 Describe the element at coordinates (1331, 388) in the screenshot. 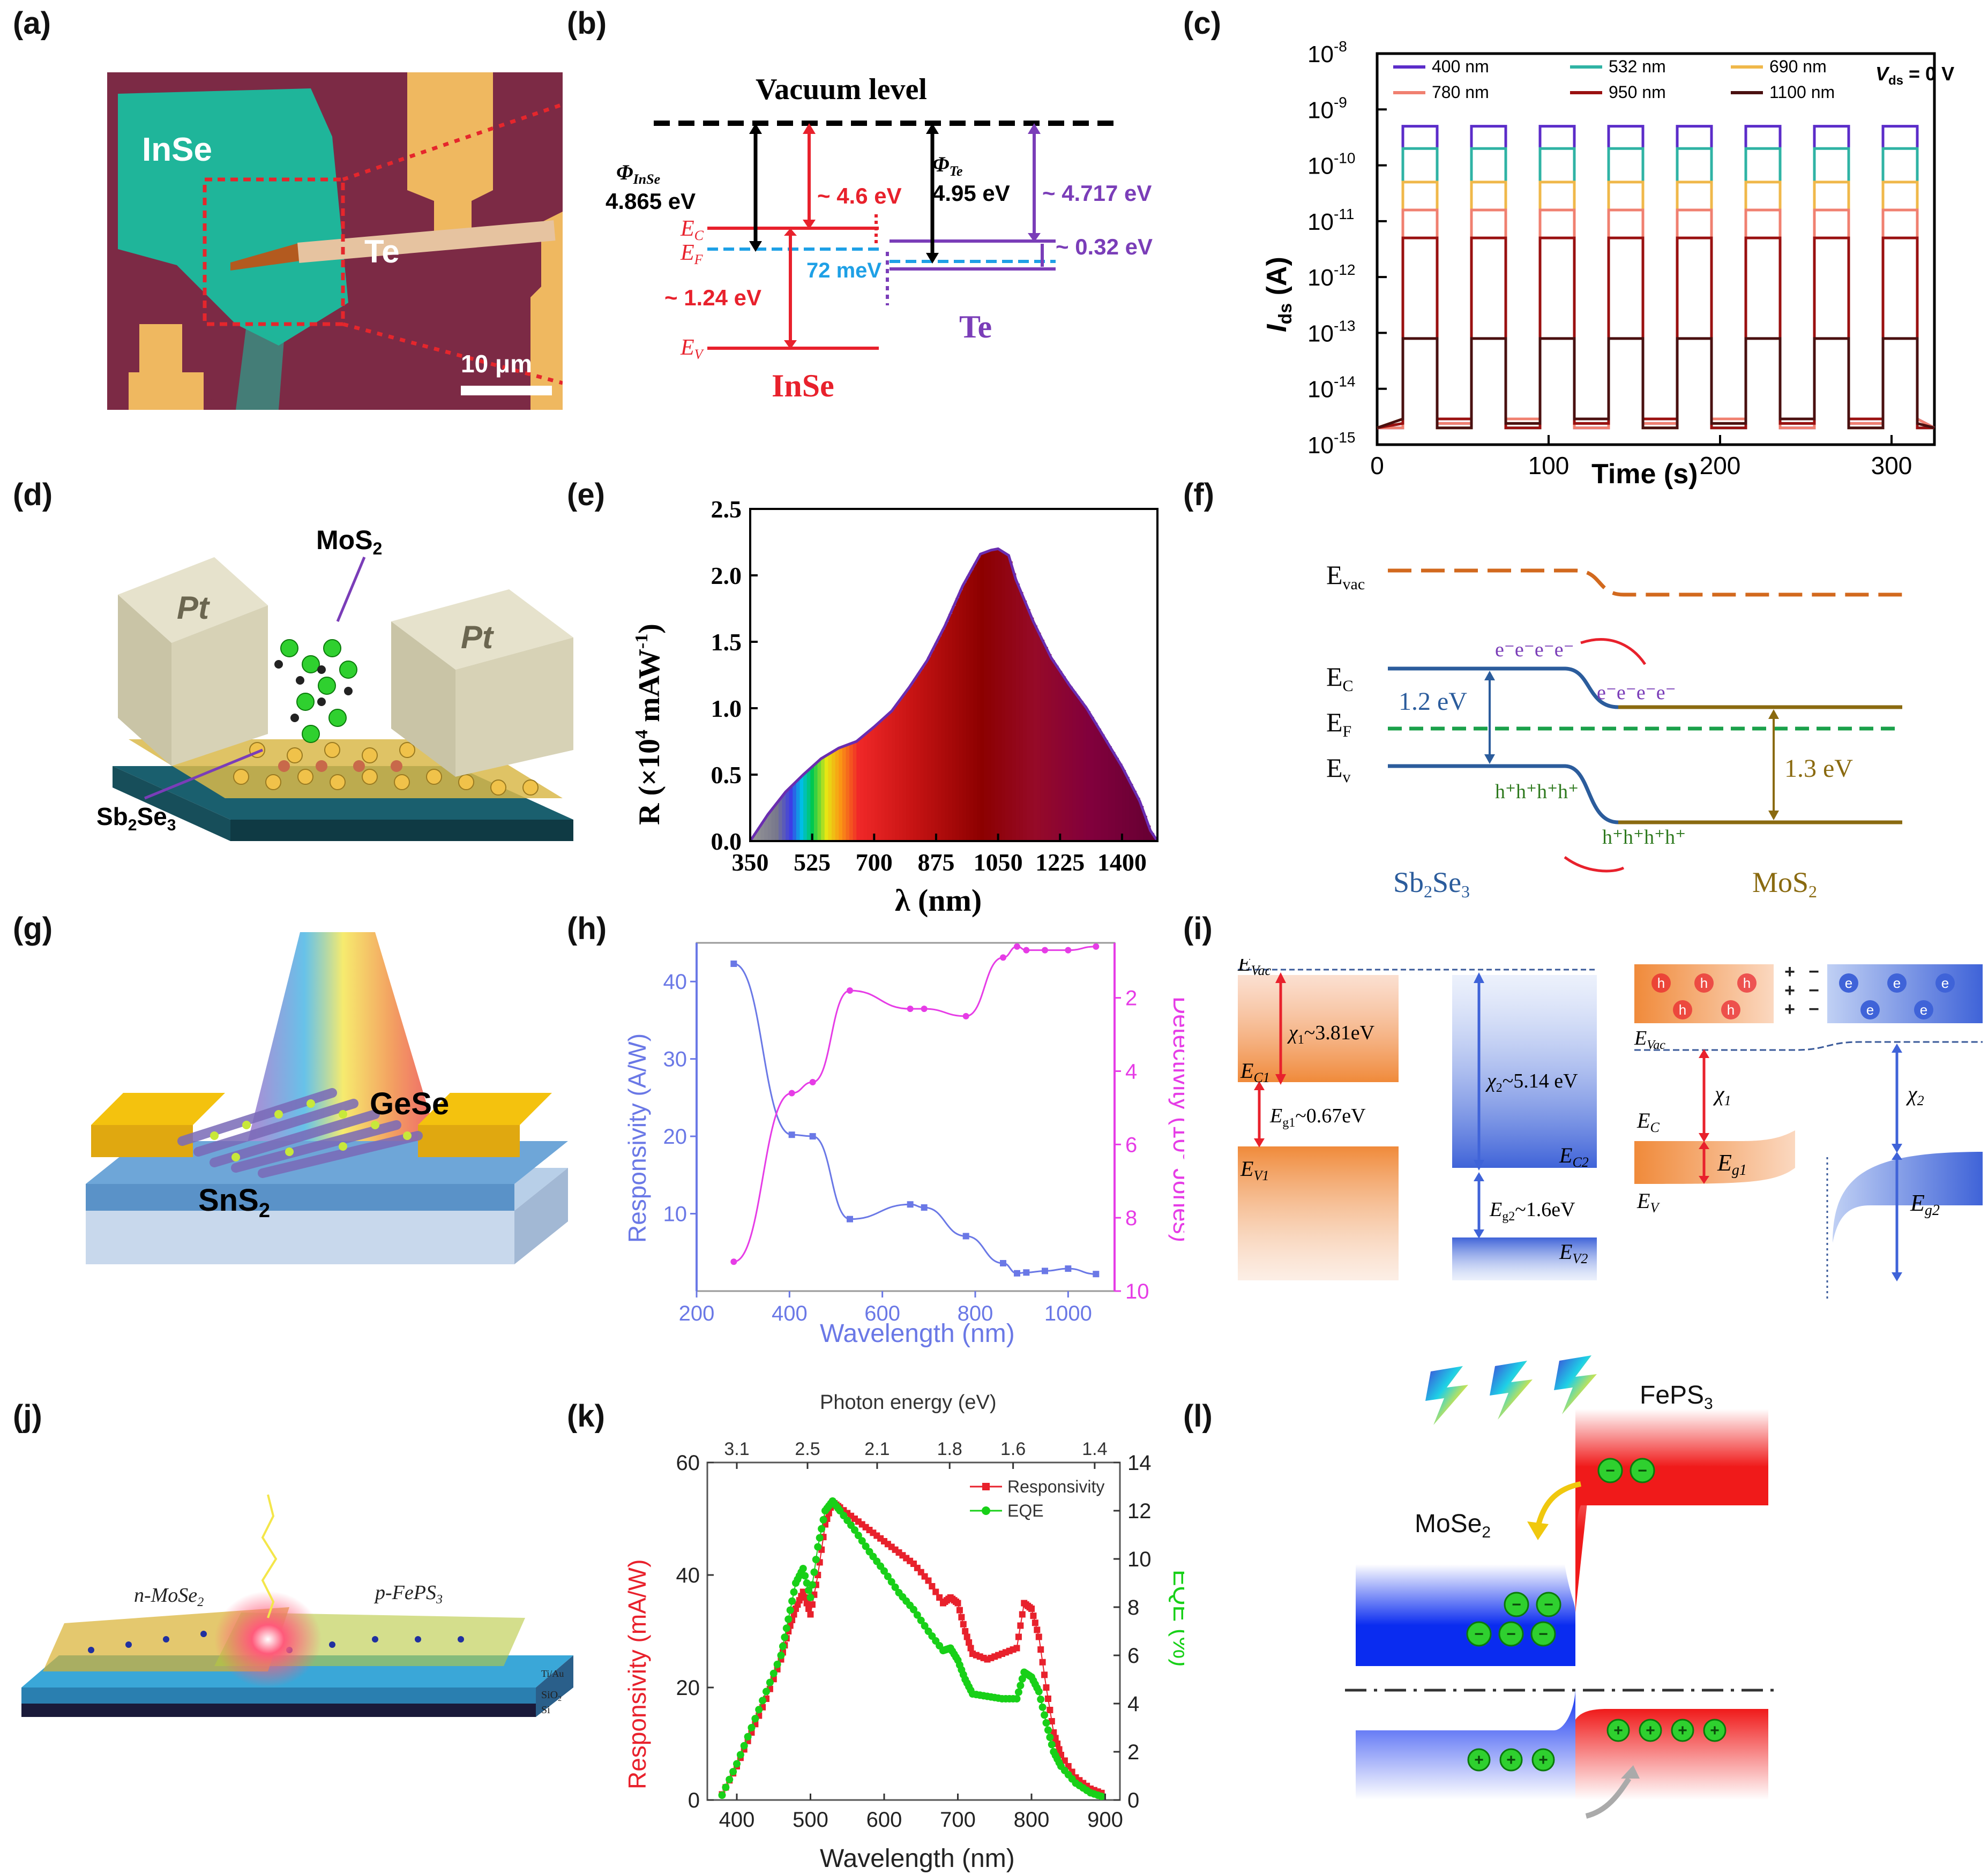

I see `y-tick-label: 10-14` at that location.